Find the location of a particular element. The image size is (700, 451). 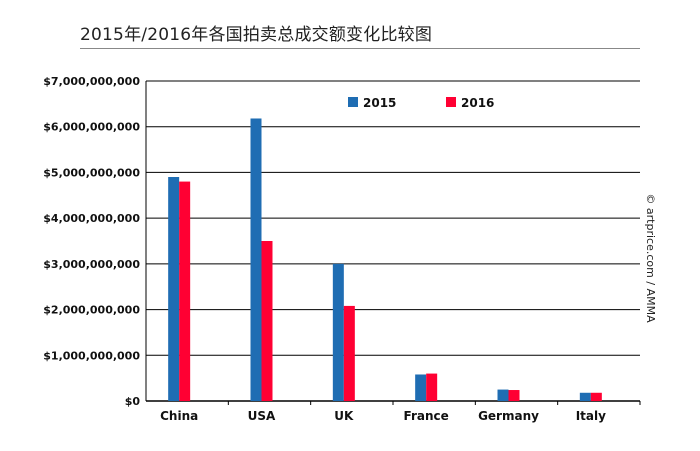

bar-france-2015 is located at coordinates (421, 387).